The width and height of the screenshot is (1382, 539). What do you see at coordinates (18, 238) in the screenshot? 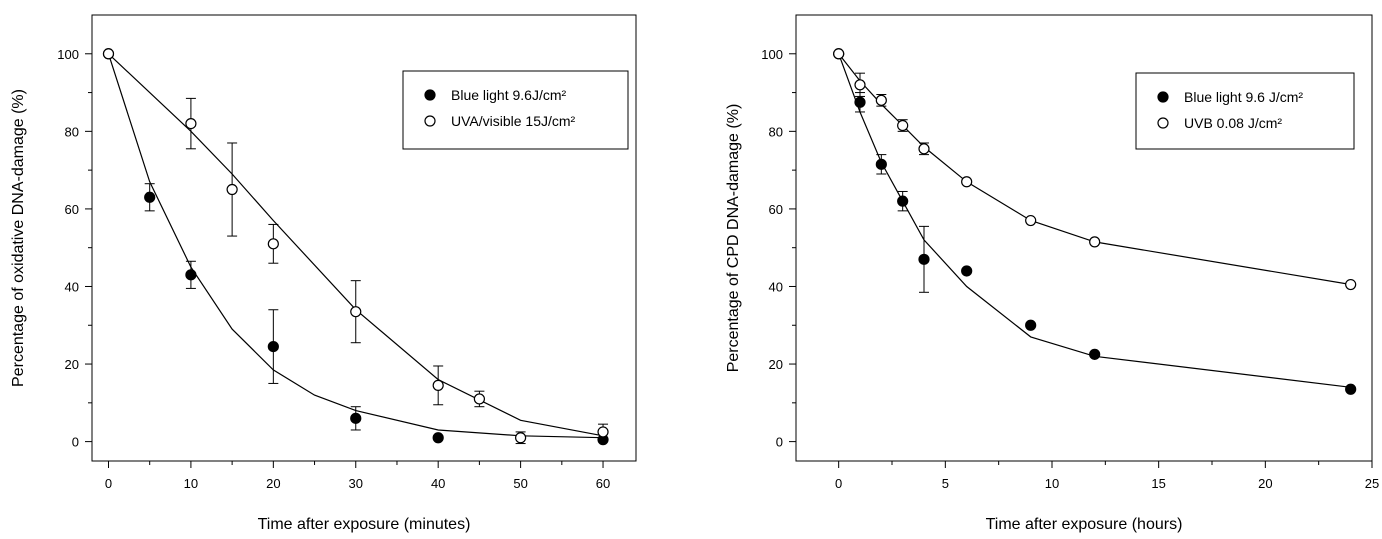
I see `y-axis-title: Percentage of oxidative DNA-damage (%)` at bounding box center [18, 238].